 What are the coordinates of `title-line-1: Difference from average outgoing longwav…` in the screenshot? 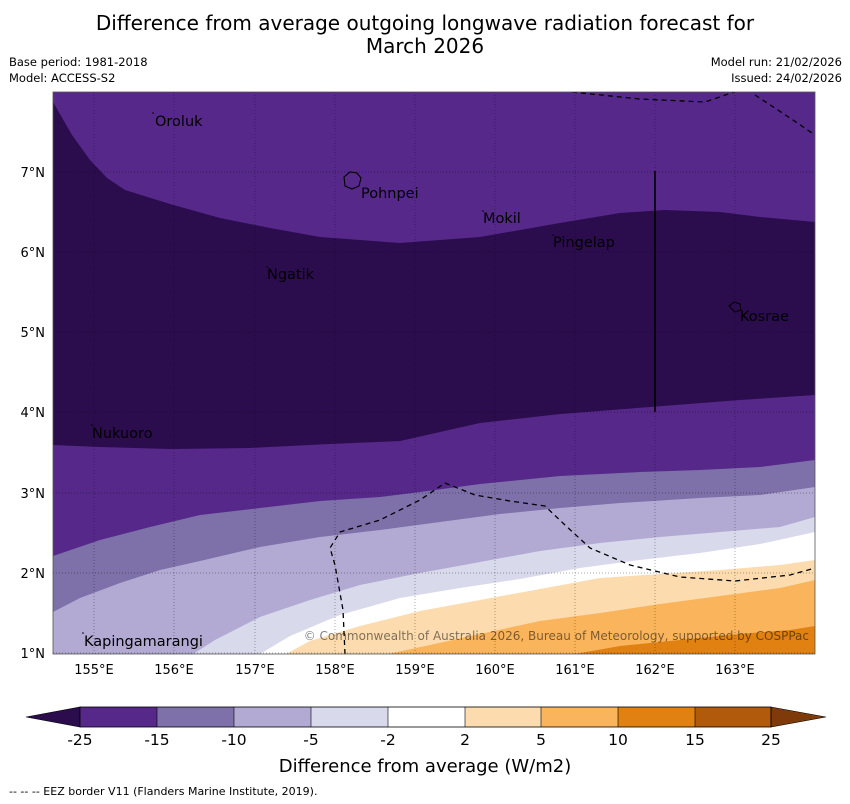 It's located at (425, 23).